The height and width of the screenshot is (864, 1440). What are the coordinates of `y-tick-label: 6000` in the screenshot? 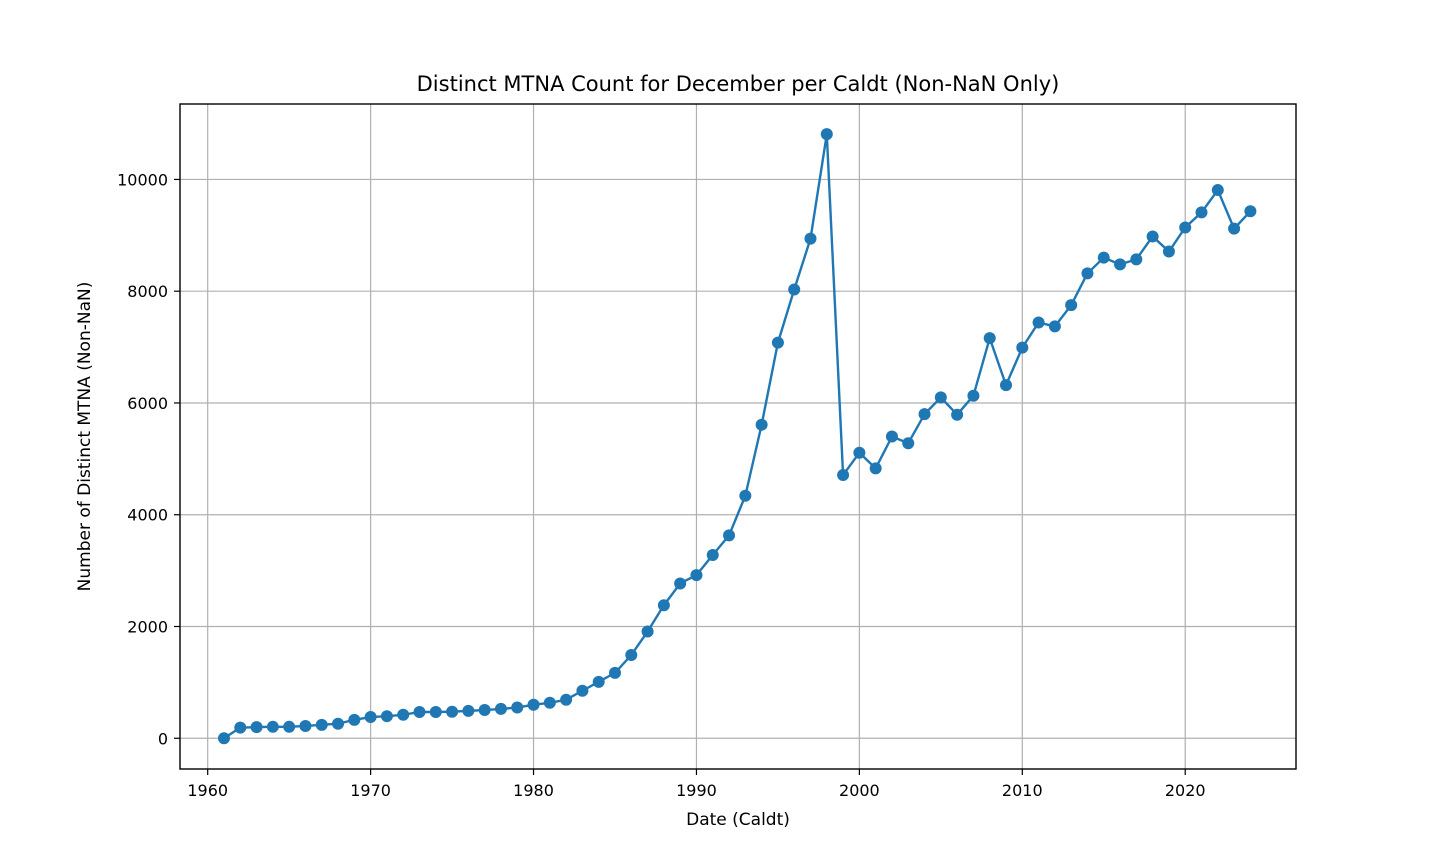 It's located at (147, 403).